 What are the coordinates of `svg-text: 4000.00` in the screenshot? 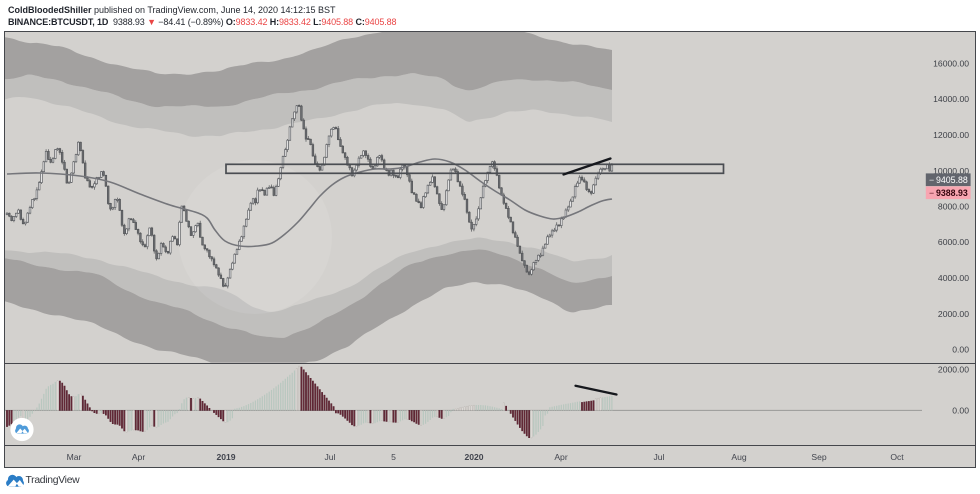 It's located at (953, 278).